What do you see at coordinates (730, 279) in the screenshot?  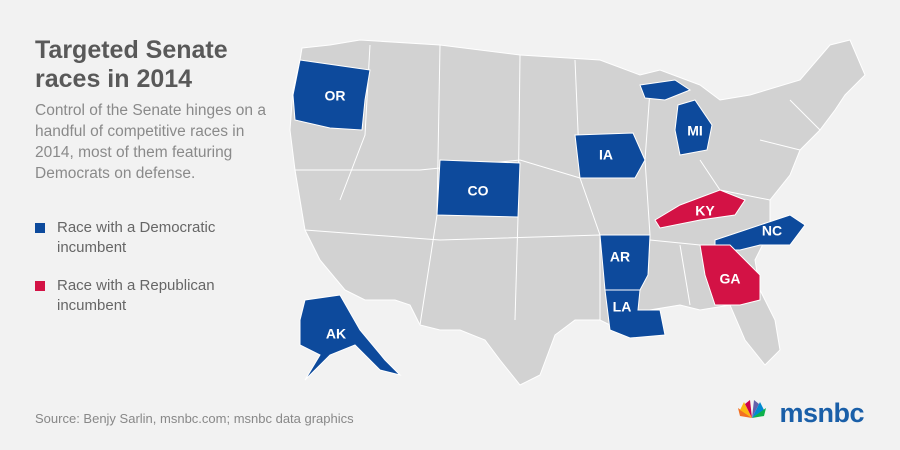 I see `state-label: GA` at bounding box center [730, 279].